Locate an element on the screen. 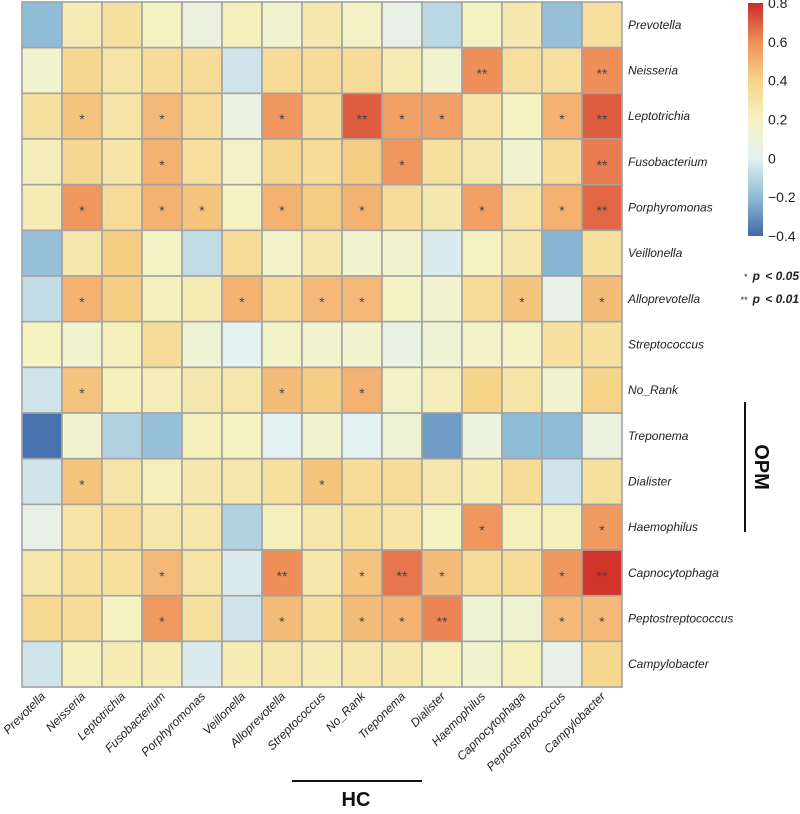 The height and width of the screenshot is (814, 800). legend-p05-p: p is located at coordinates (756, 276).